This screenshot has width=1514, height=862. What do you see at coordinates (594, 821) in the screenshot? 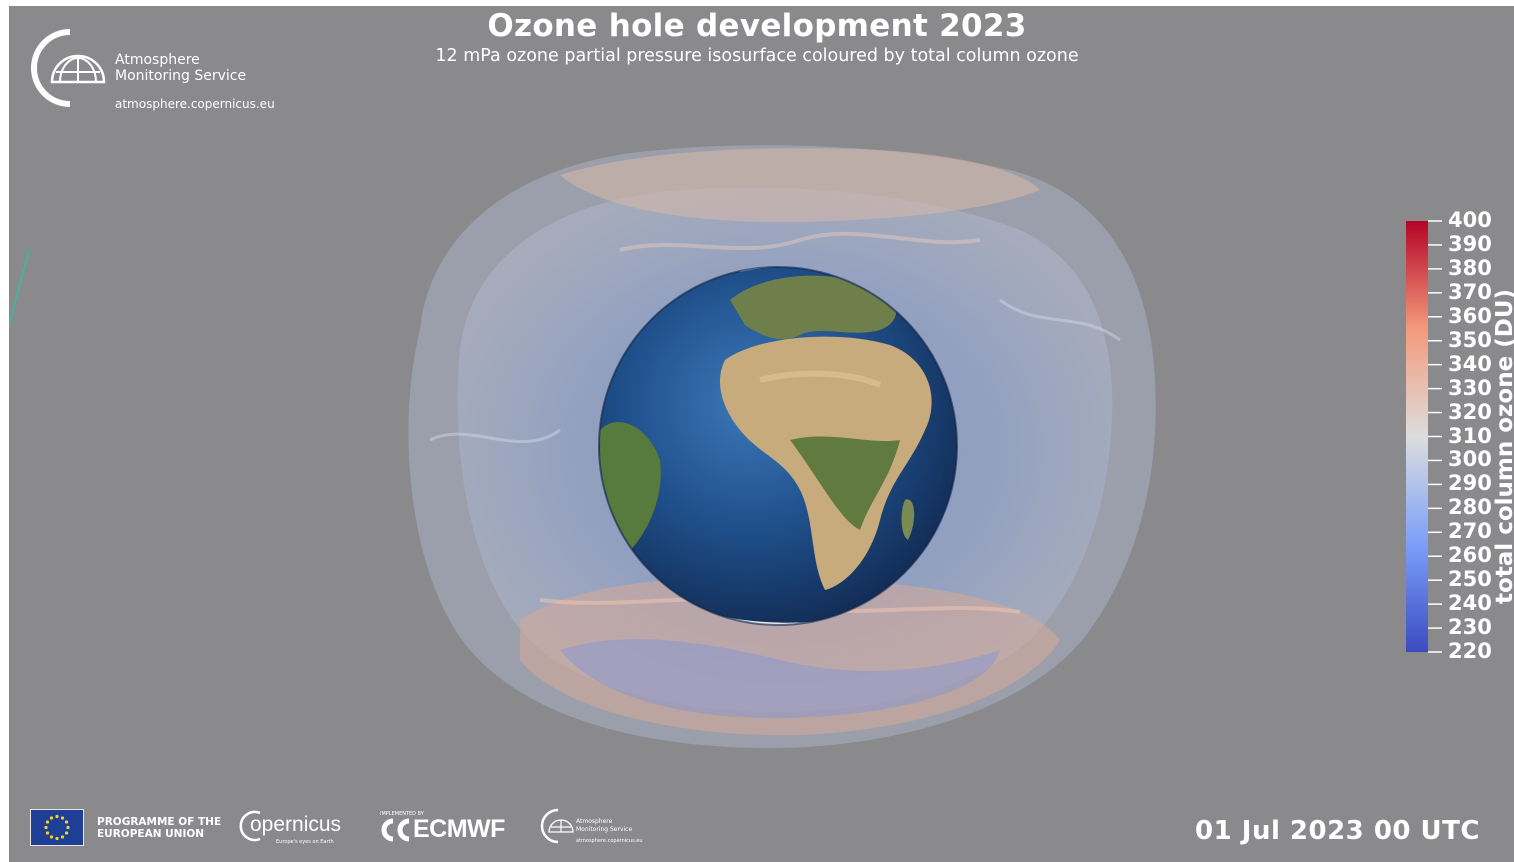
I see `cams-small-line1: Atmosphere` at bounding box center [594, 821].